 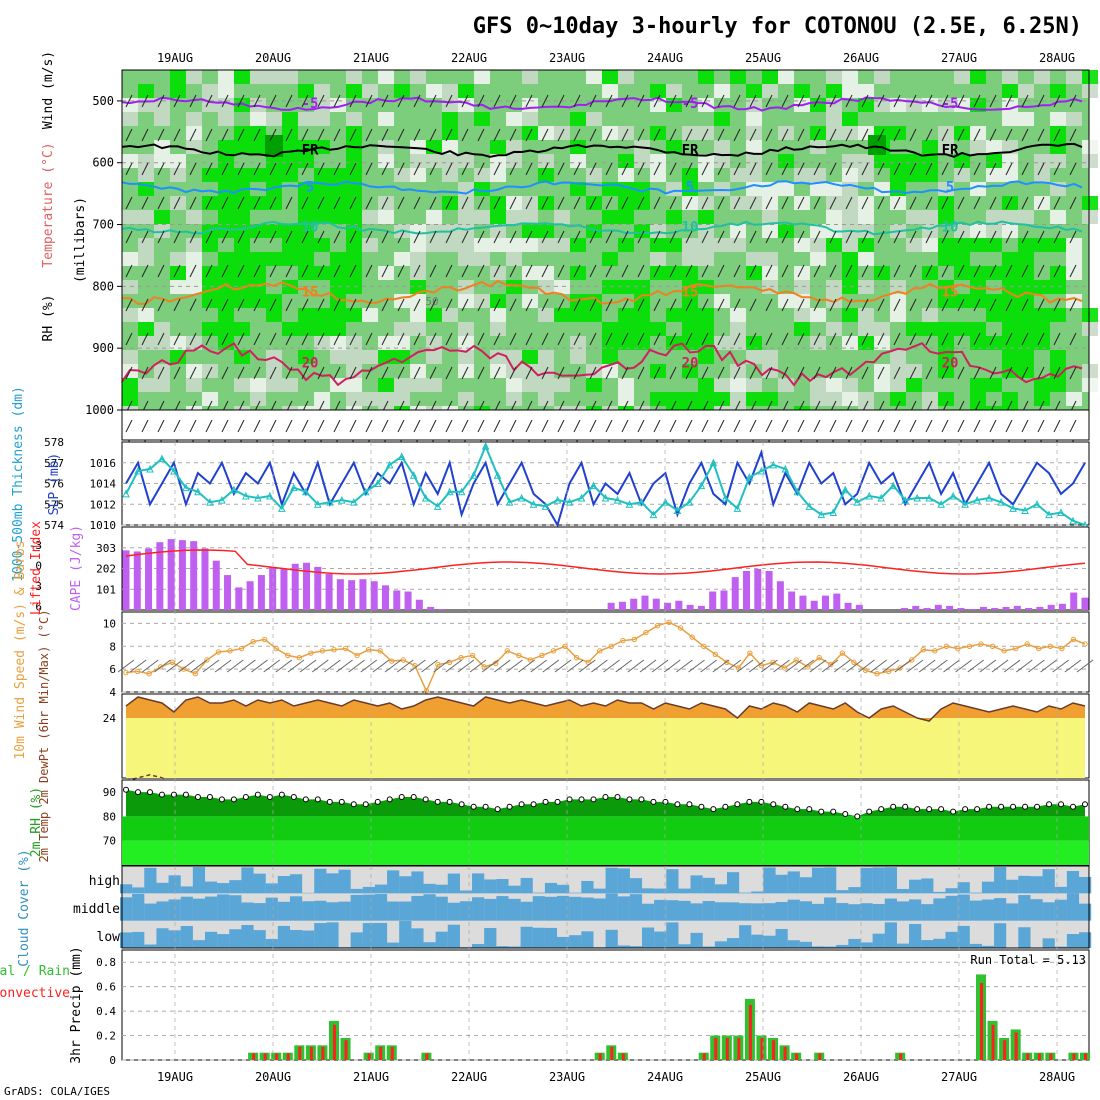 I want to click on thickness-tick-label: 576, so click(x=54, y=484).